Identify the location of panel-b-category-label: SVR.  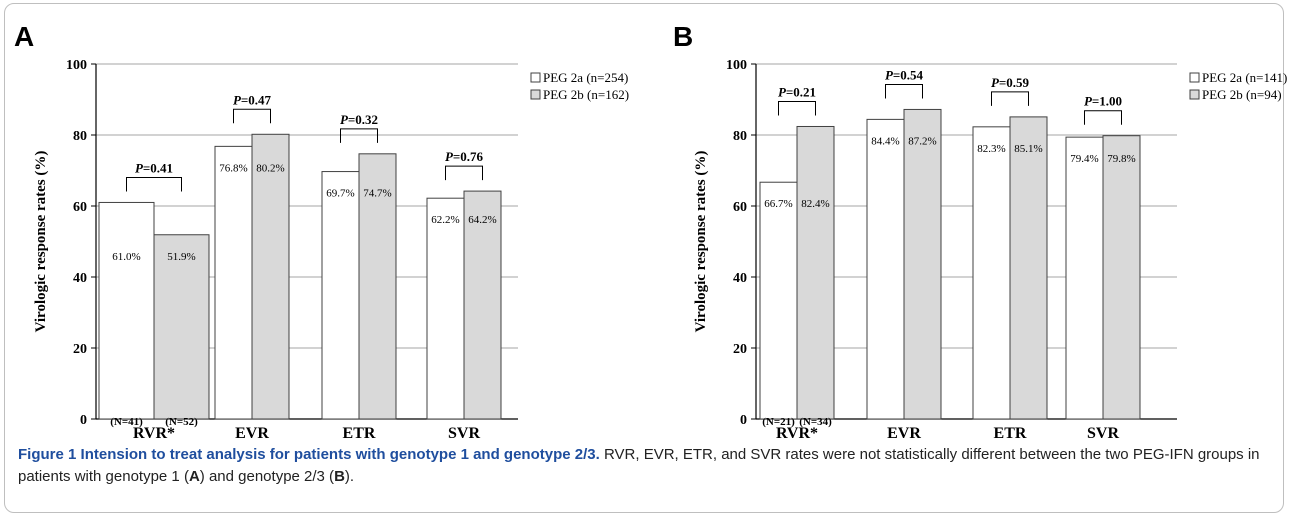
(1103, 432).